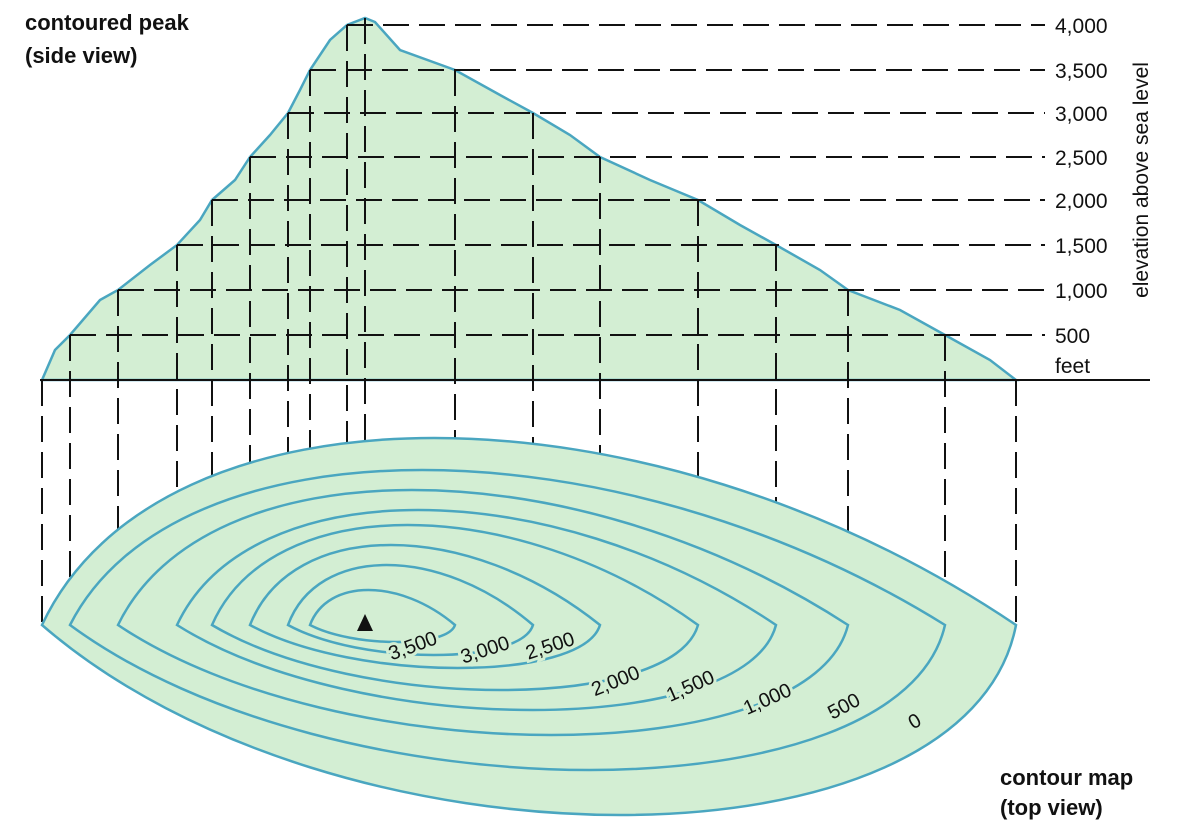  I want to click on unit-label: feet, so click(1072, 366).